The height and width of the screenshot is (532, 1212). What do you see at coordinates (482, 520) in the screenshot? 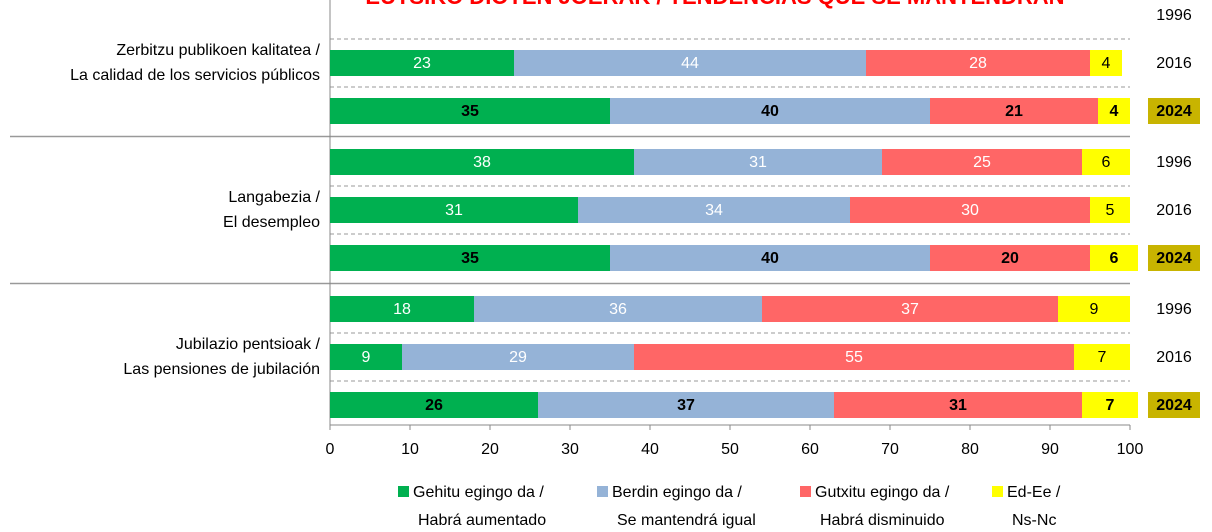
I see `legend-label: Habrá aumentado` at bounding box center [482, 520].